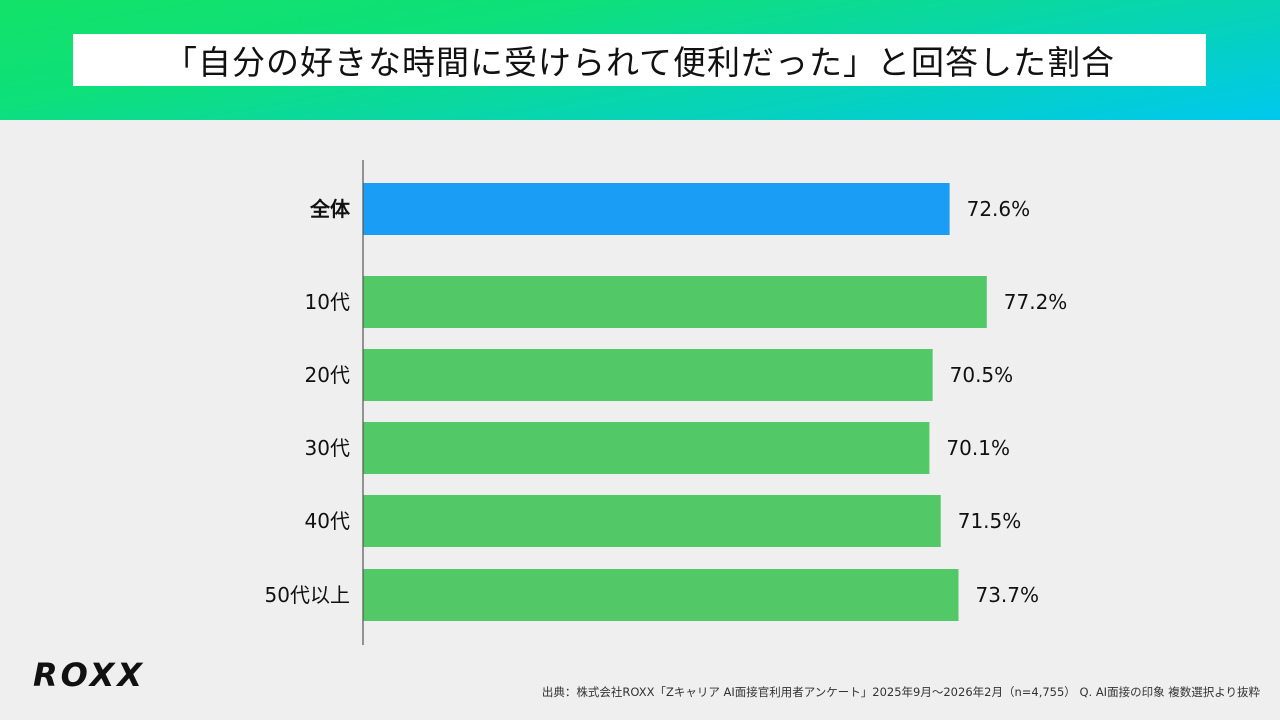 The width and height of the screenshot is (1280, 720). What do you see at coordinates (327, 448) in the screenshot?
I see `category-label: 30代` at bounding box center [327, 448].